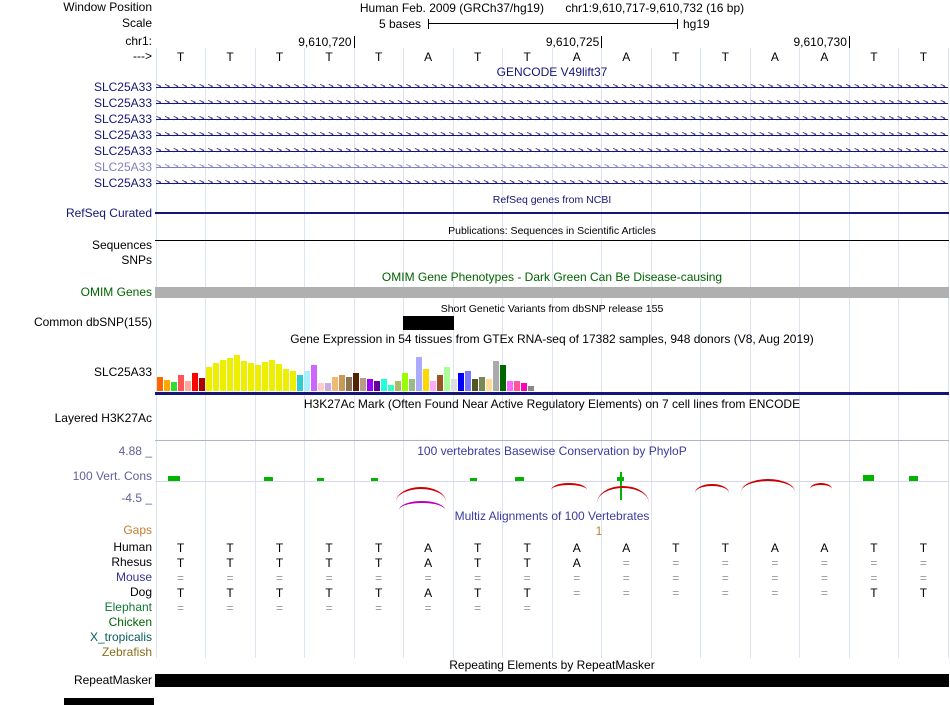  Describe the element at coordinates (422, 505) in the screenshot. I see `conservation-negative-arc` at that location.